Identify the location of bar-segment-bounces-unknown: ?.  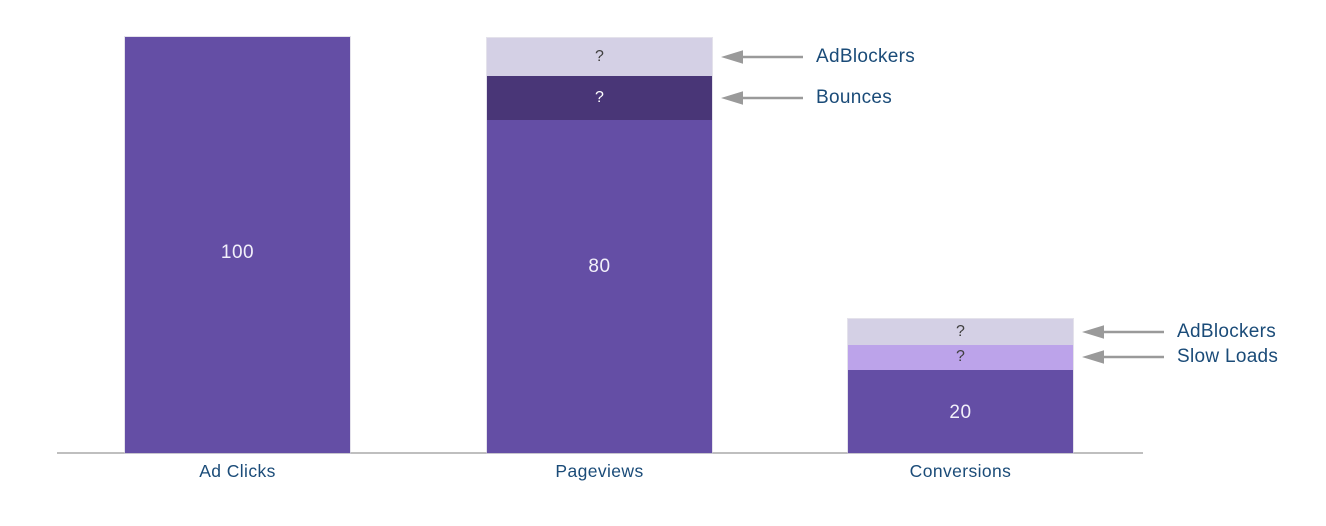
(599, 98).